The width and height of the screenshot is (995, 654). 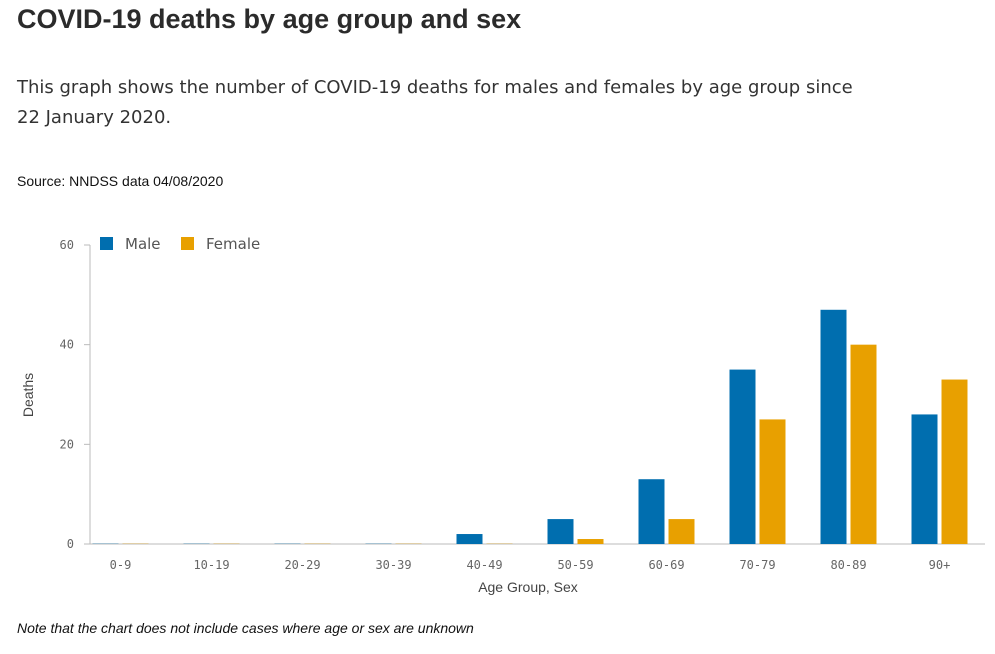 I want to click on x-tick-label: 60-69, so click(x=666, y=565).